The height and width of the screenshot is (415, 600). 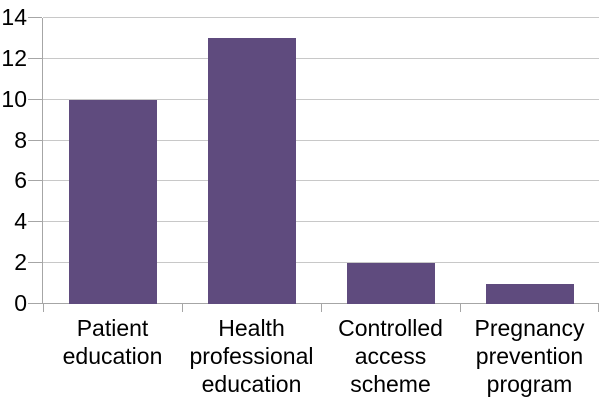 I want to click on y-axis-line, so click(x=42, y=161).